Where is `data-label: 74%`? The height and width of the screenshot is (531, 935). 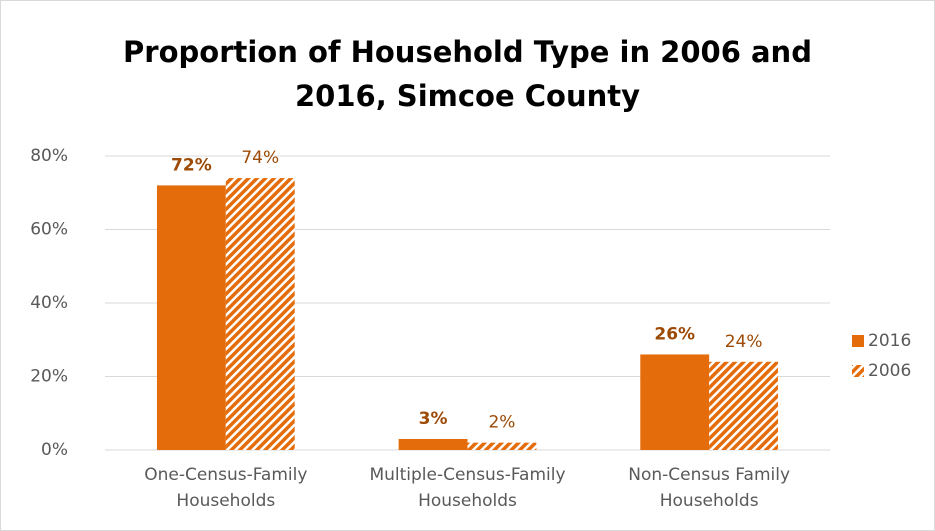
data-label: 74% is located at coordinates (260, 158).